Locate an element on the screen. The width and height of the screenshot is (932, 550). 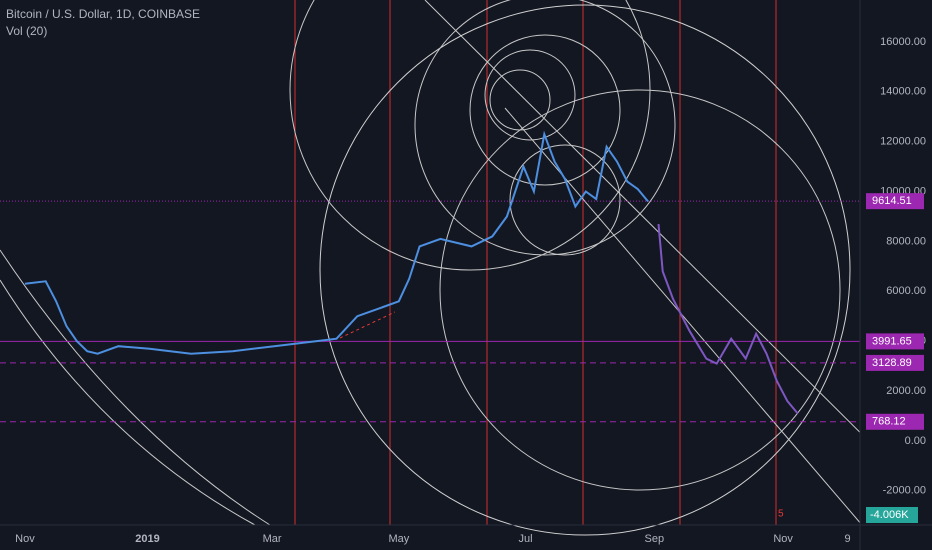
level-label: 9614.51 is located at coordinates (892, 201).